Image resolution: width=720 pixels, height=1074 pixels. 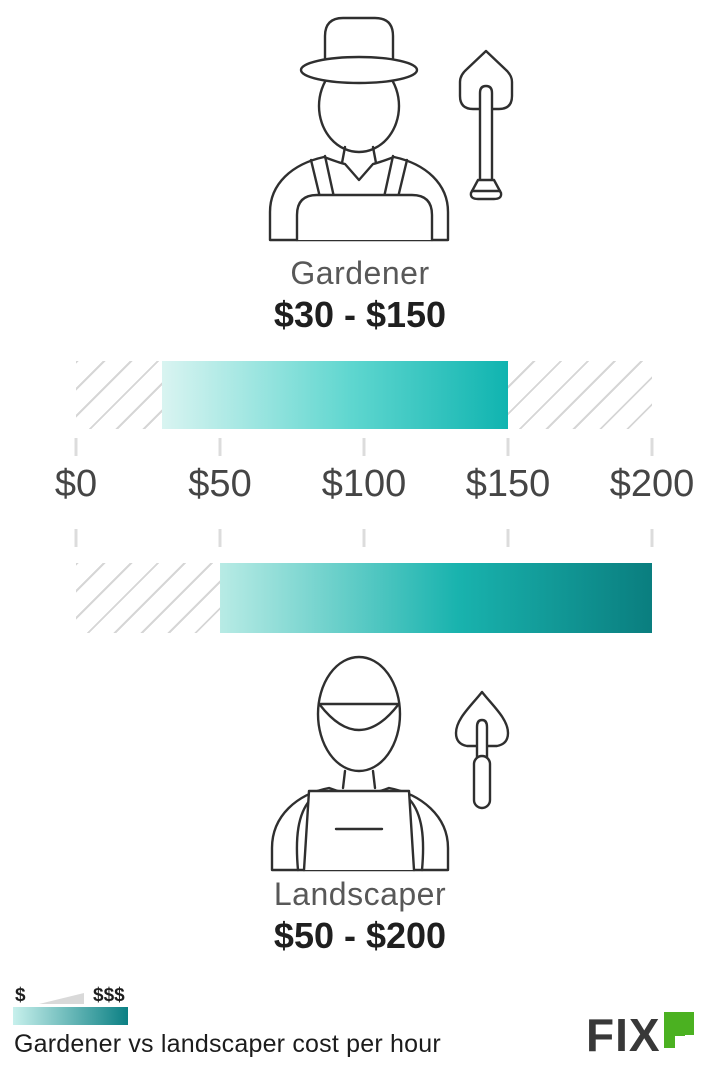 What do you see at coordinates (482, 750) in the screenshot?
I see `trowel-icon` at bounding box center [482, 750].